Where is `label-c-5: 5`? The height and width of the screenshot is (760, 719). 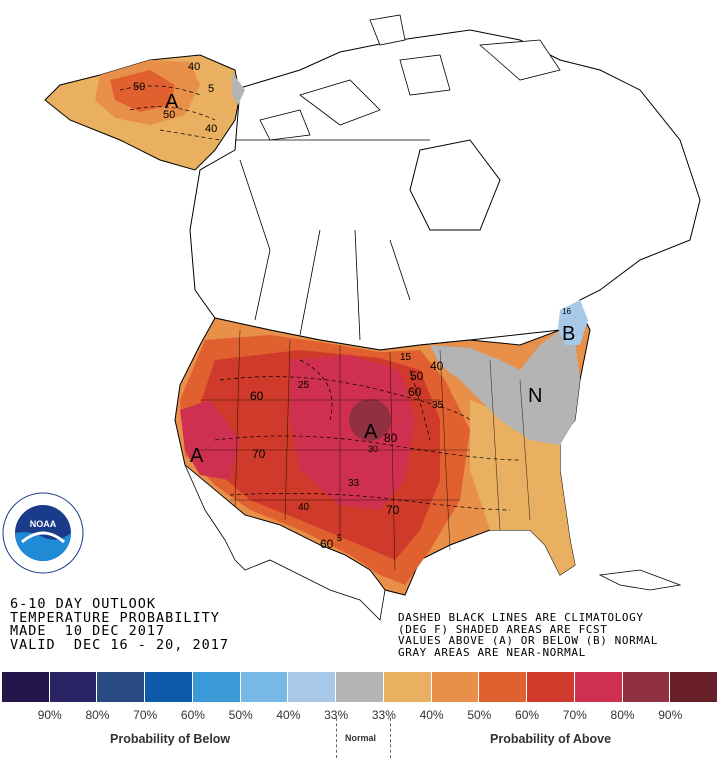 label-c-5: 5 is located at coordinates (339, 538).